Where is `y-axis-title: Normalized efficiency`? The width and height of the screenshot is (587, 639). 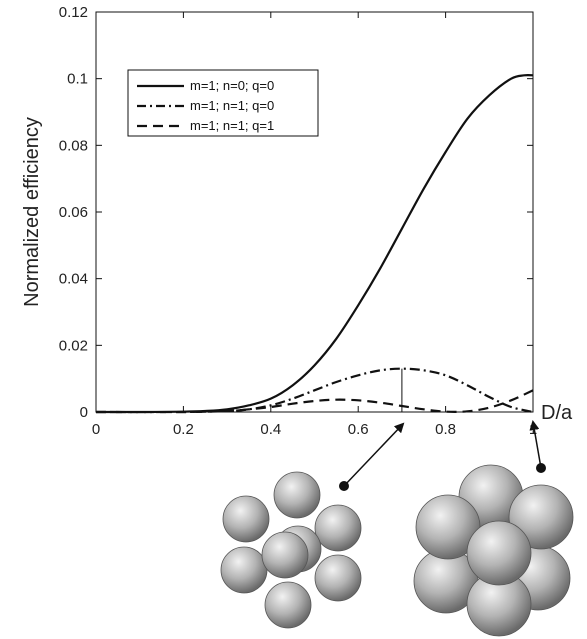 y-axis-title: Normalized efficiency is located at coordinates (32, 212).